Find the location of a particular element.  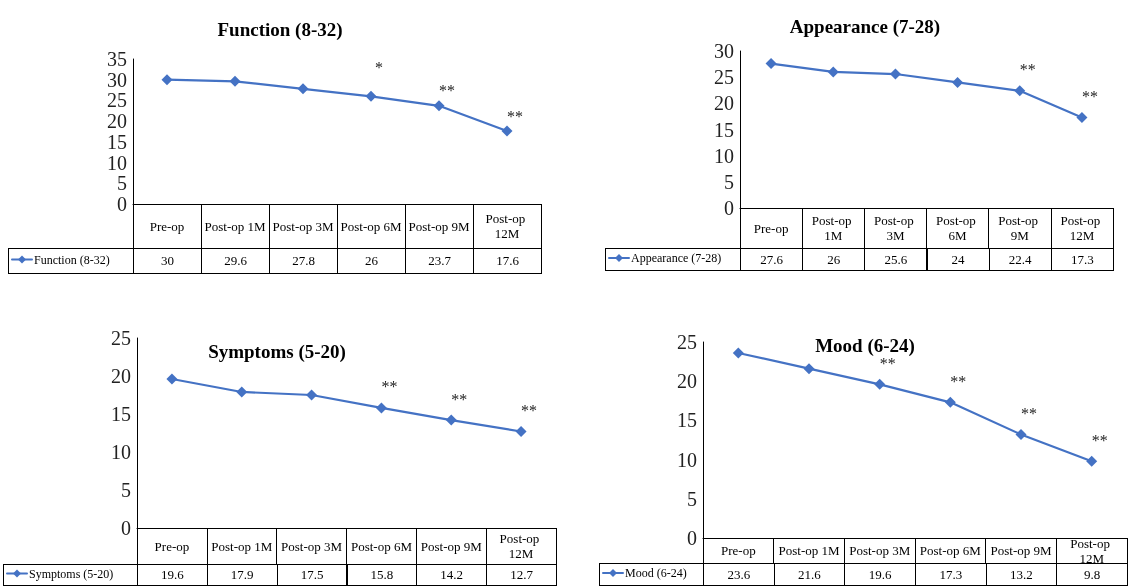

chart-title: Symptoms (5-20) is located at coordinates (277, 352).